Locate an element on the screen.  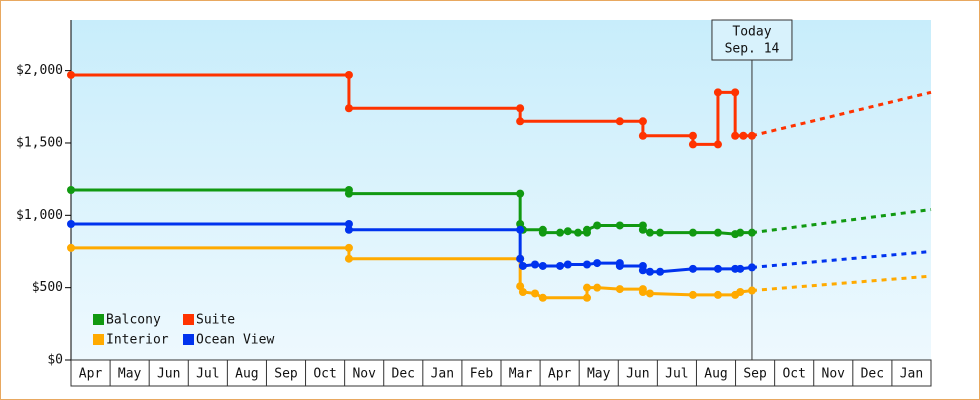
x-tick-label: Feb is located at coordinates (482, 374).